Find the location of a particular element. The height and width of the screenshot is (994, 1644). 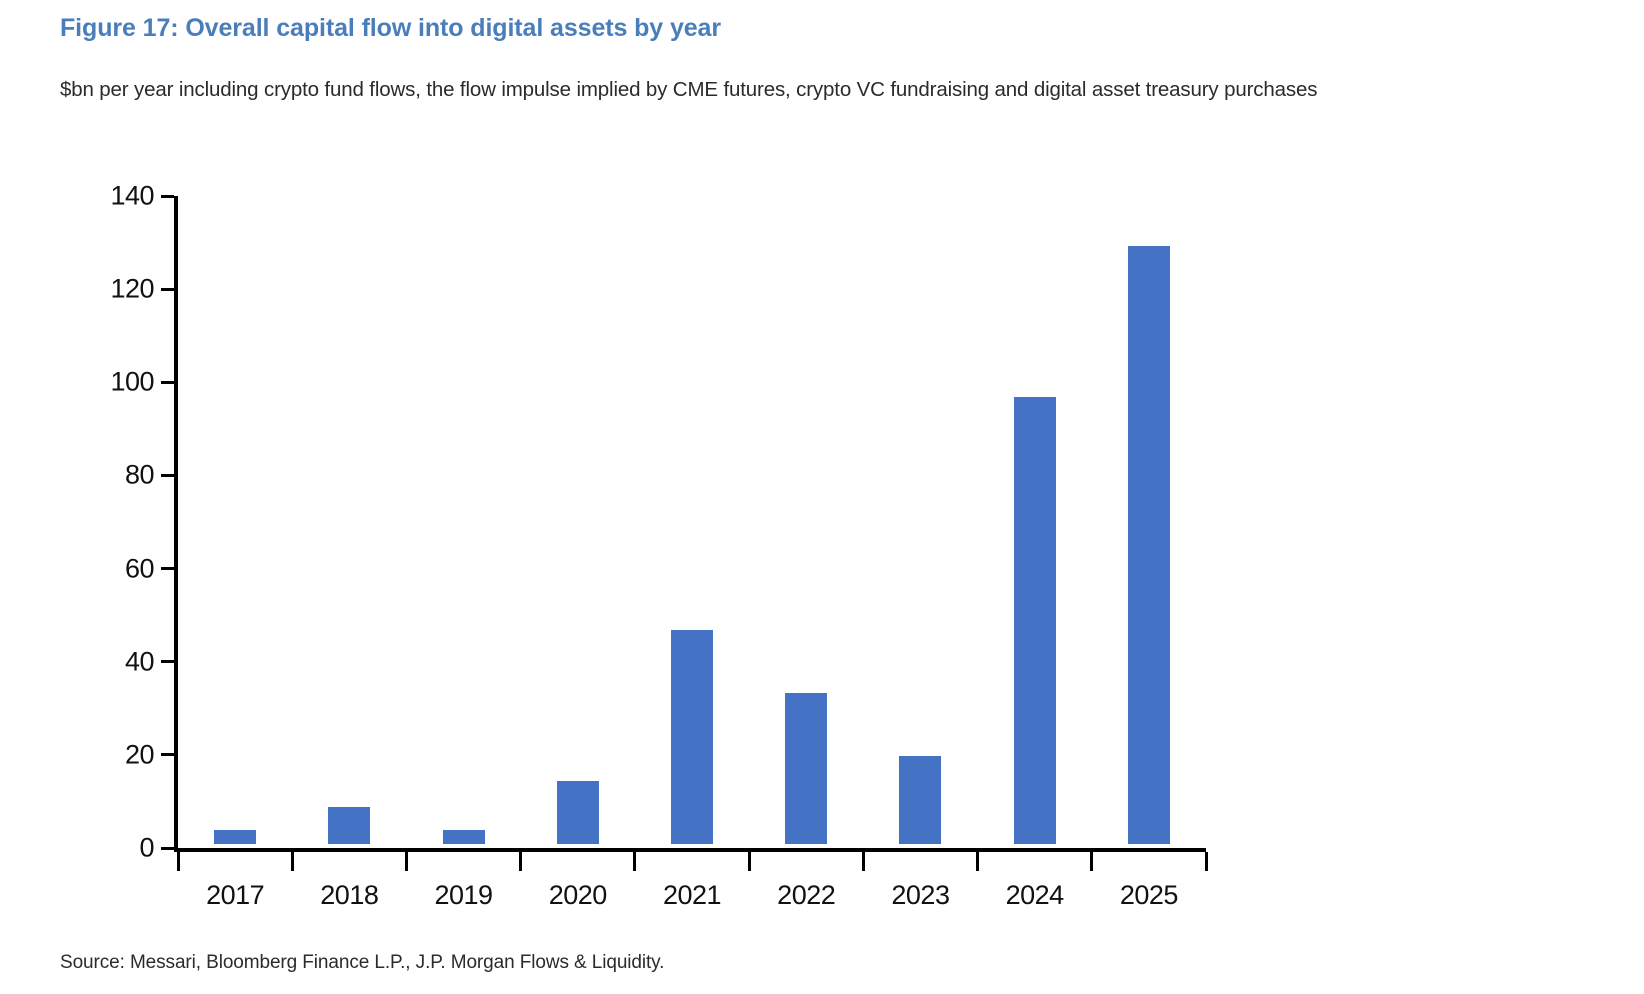

x-axis-tick-label: 2024 is located at coordinates (1035, 895).